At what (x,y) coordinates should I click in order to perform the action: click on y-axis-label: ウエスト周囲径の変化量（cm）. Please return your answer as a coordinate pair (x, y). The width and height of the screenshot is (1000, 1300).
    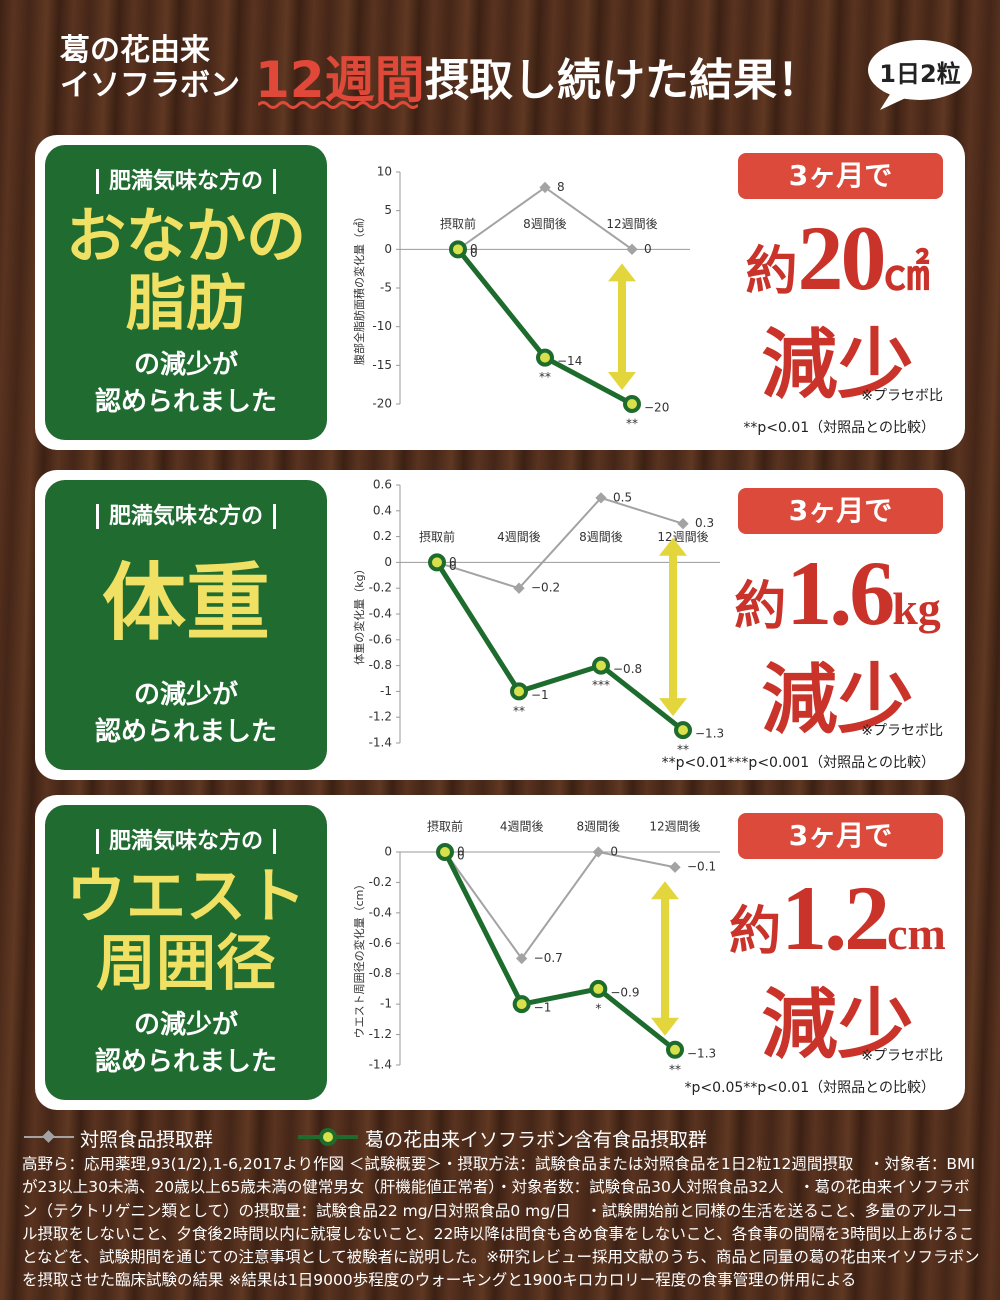
    Looking at the image, I should click on (359, 959).